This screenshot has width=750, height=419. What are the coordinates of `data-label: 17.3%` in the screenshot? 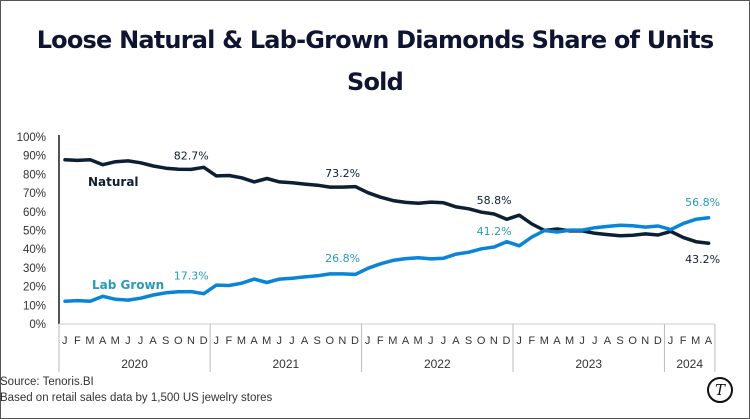 It's located at (191, 276).